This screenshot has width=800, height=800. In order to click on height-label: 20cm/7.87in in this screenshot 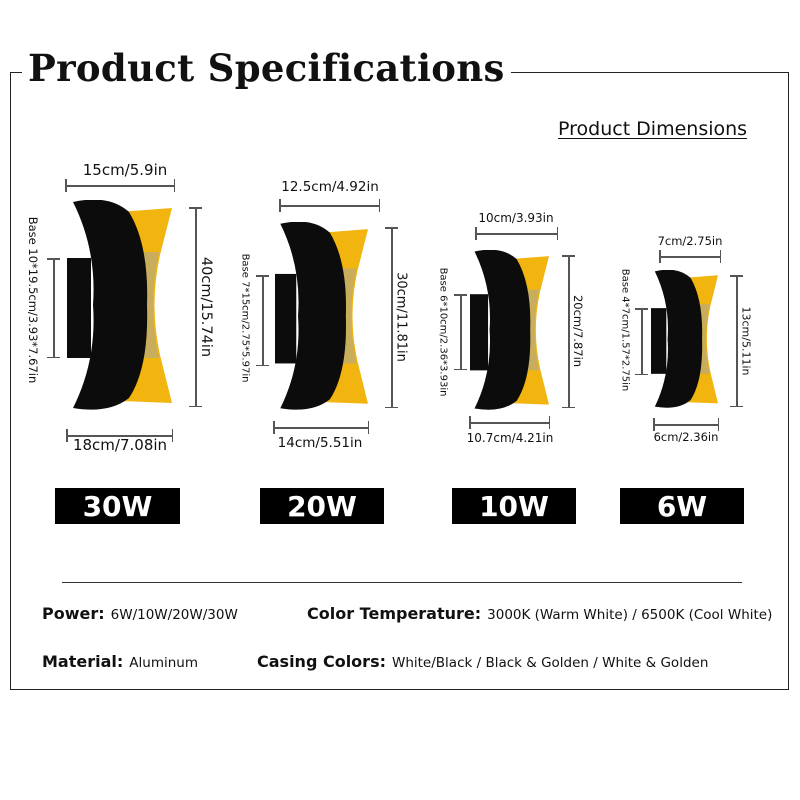, I will do `click(578, 331)`.